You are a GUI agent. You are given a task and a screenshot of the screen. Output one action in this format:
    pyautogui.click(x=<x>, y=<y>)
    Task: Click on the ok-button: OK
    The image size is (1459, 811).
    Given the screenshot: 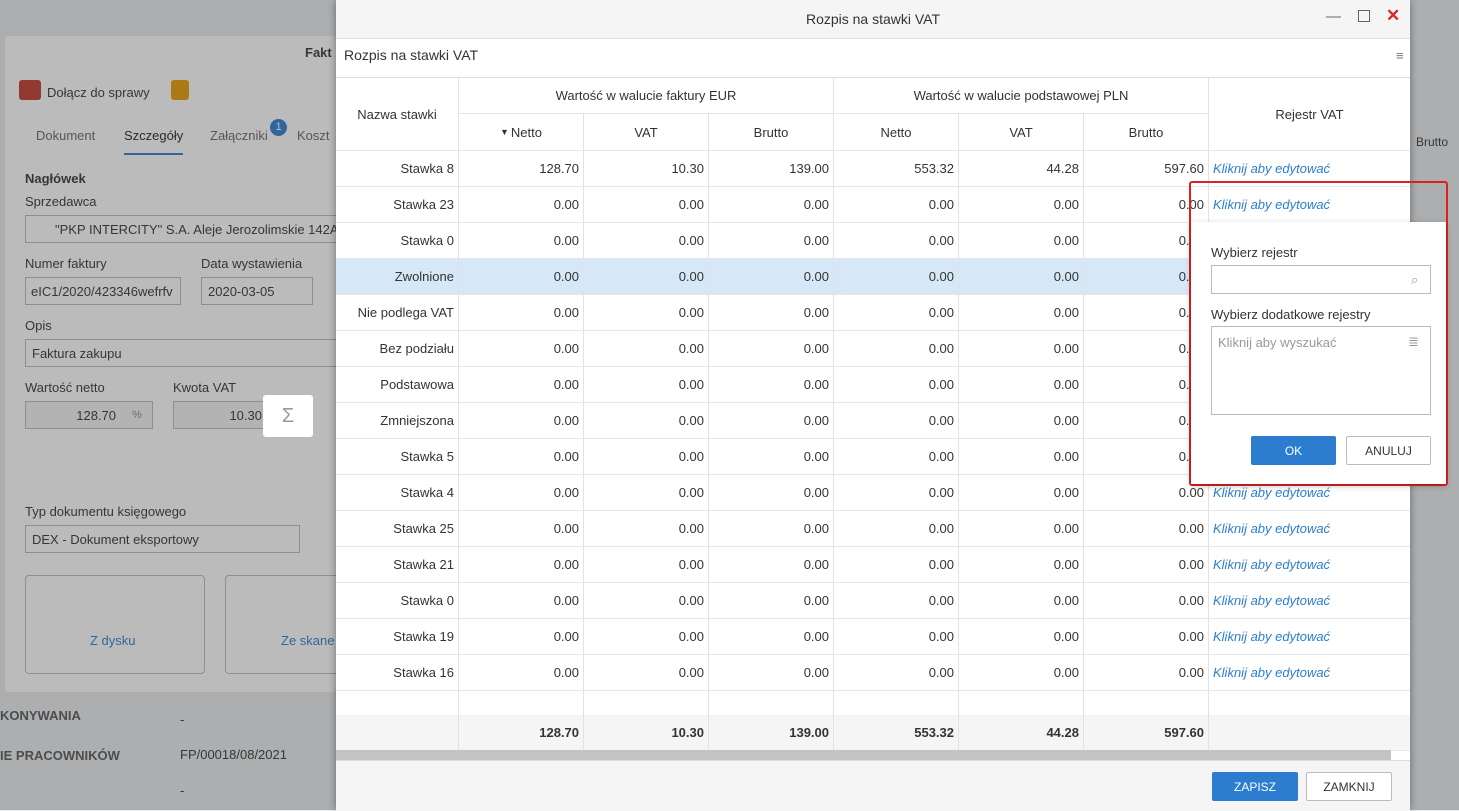 What is the action you would take?
    pyautogui.click(x=1293, y=450)
    